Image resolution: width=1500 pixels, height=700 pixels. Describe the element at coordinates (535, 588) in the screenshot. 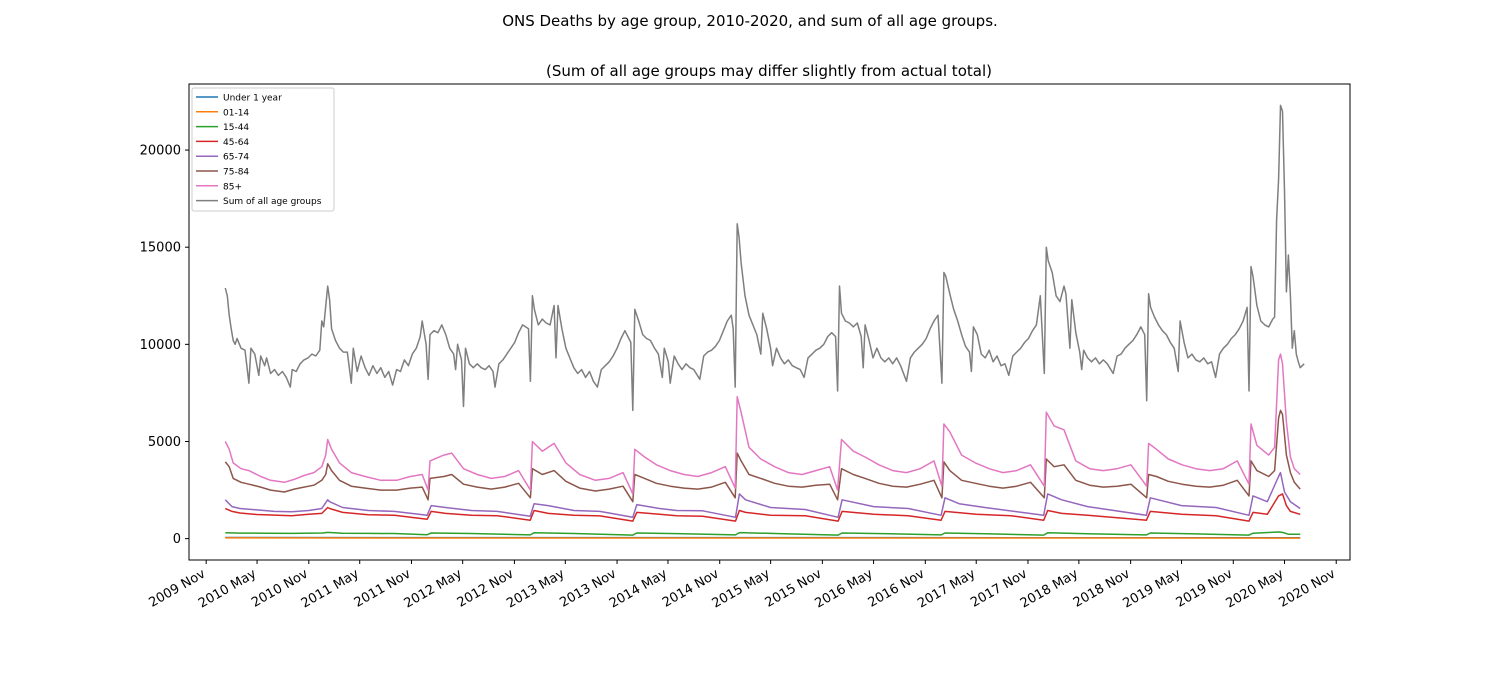

I see `x-tick-label: 2013 May` at that location.